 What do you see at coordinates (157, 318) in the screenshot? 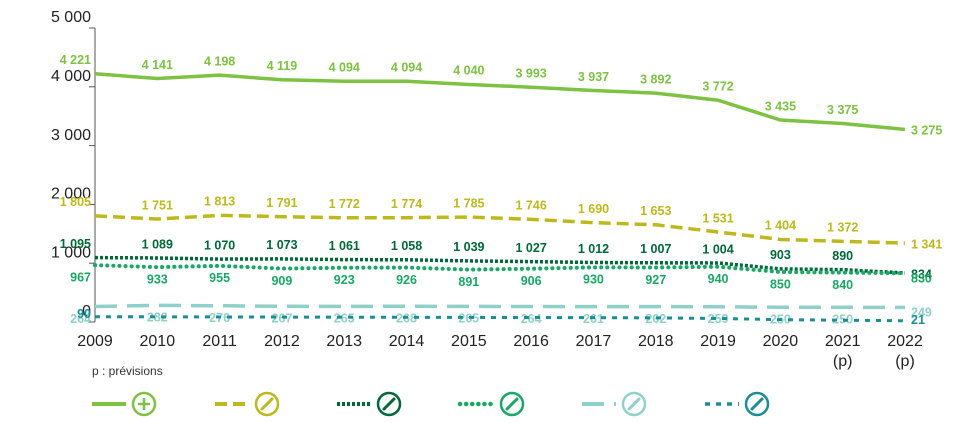
I see `data-label: 282` at bounding box center [157, 318].